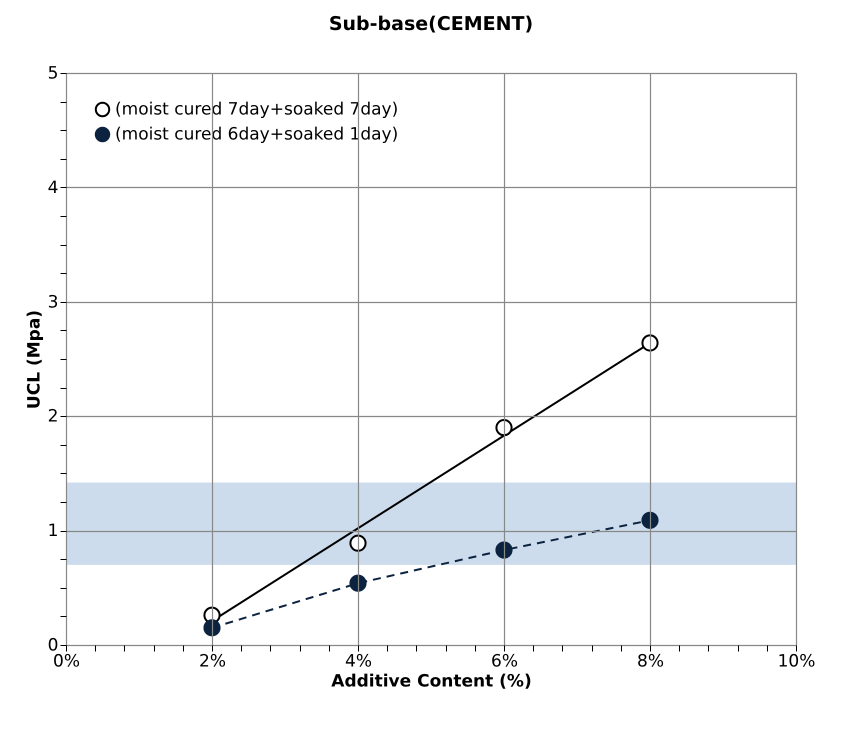 The width and height of the screenshot is (843, 738). What do you see at coordinates (797, 662) in the screenshot?
I see `x-tick-label: 10%` at bounding box center [797, 662].